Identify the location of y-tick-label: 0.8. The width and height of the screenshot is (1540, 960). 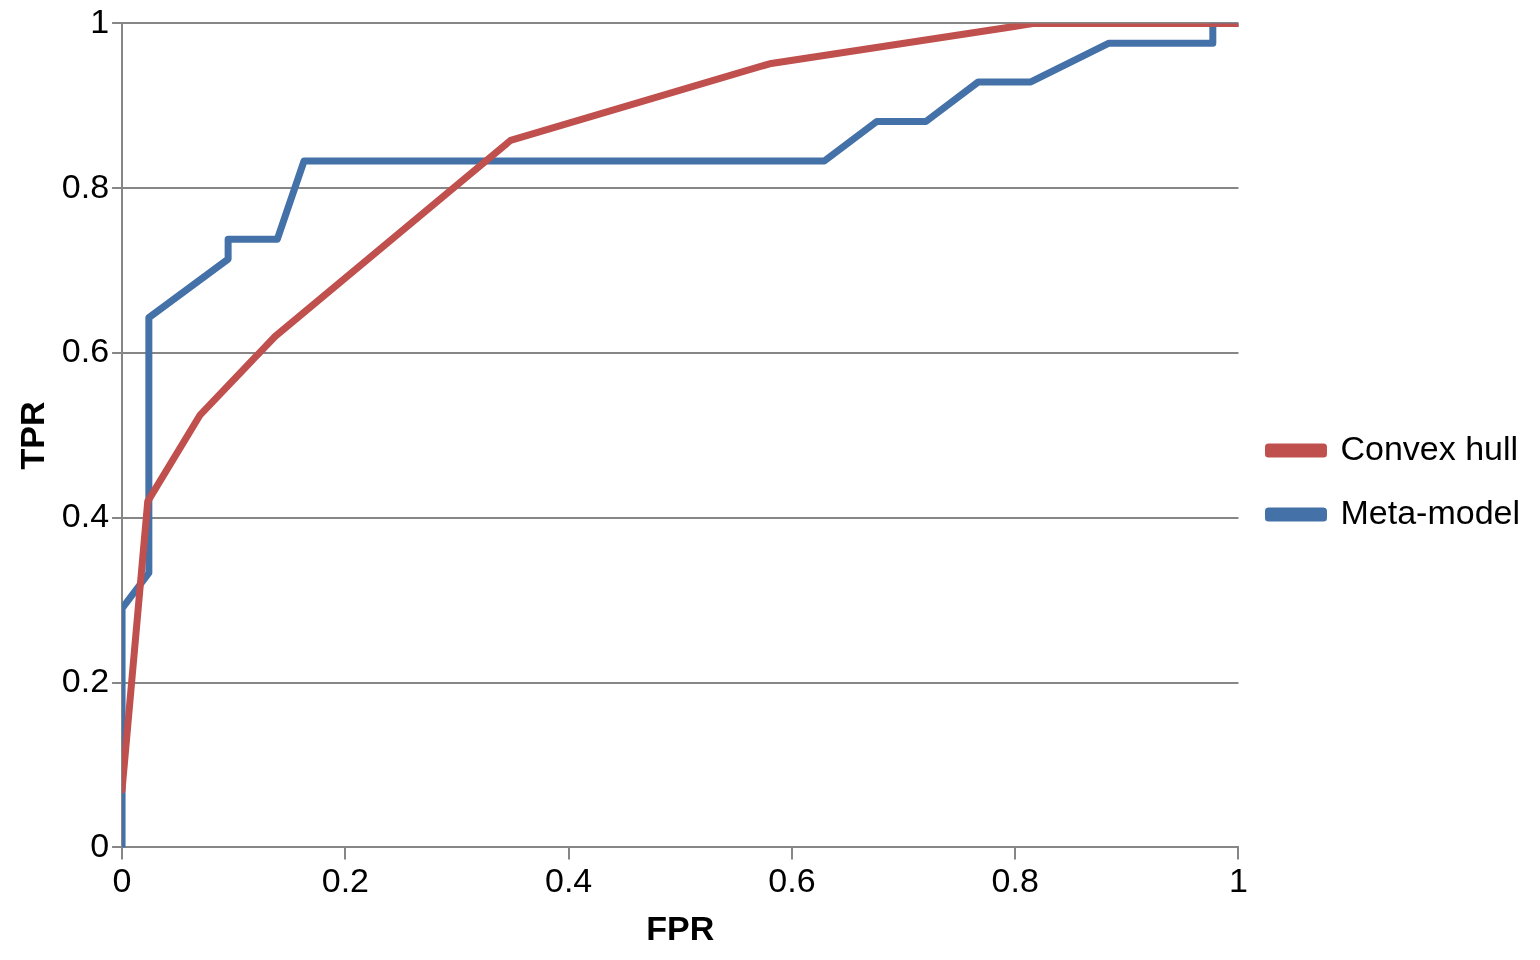
(85, 185).